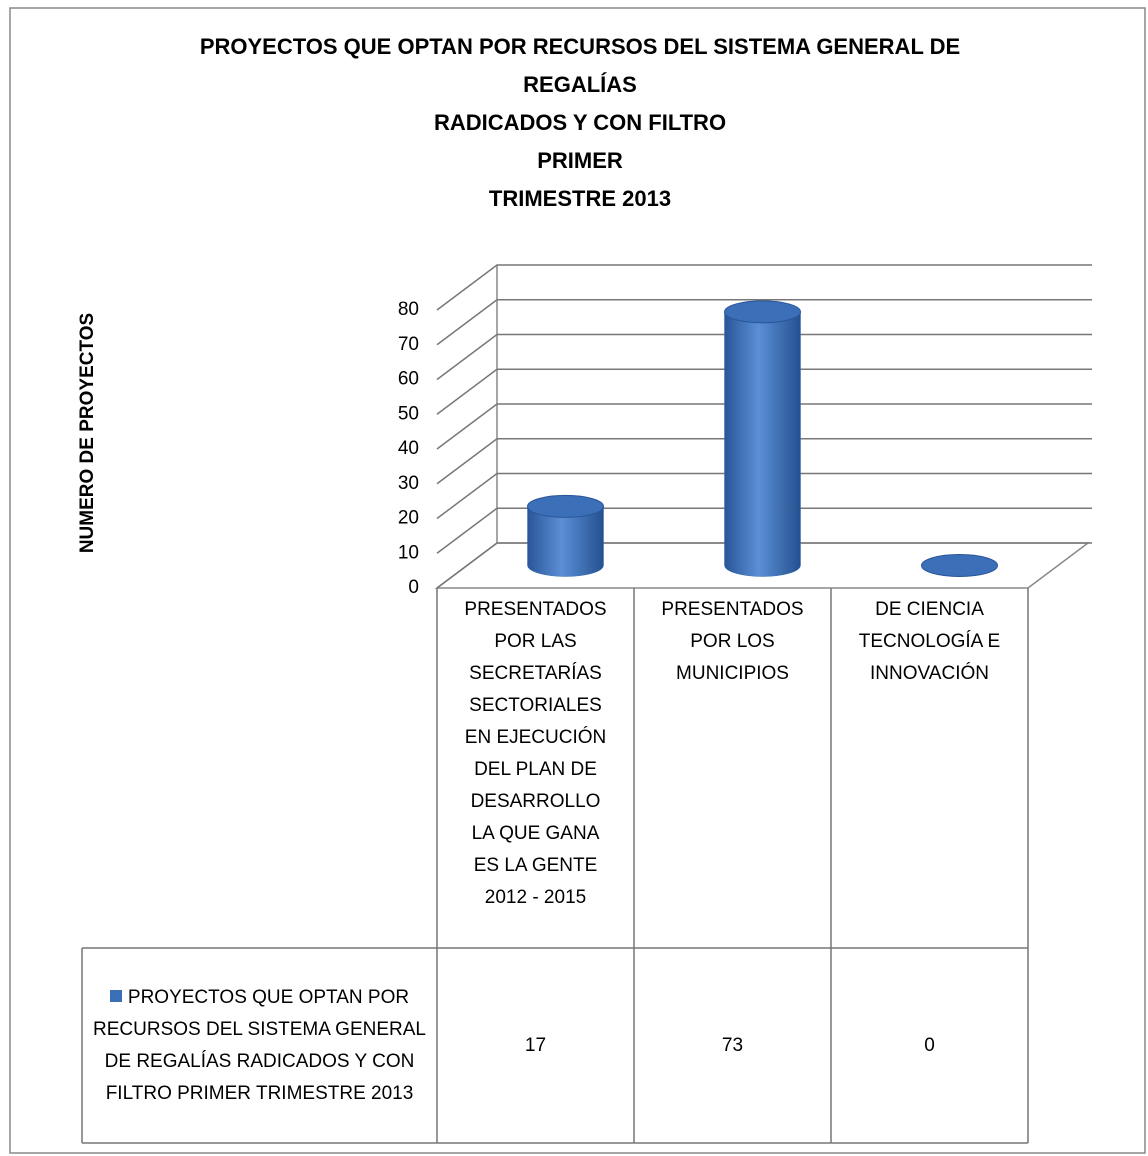  Describe the element at coordinates (408, 309) in the screenshot. I see `y-tick-label: 80` at that location.